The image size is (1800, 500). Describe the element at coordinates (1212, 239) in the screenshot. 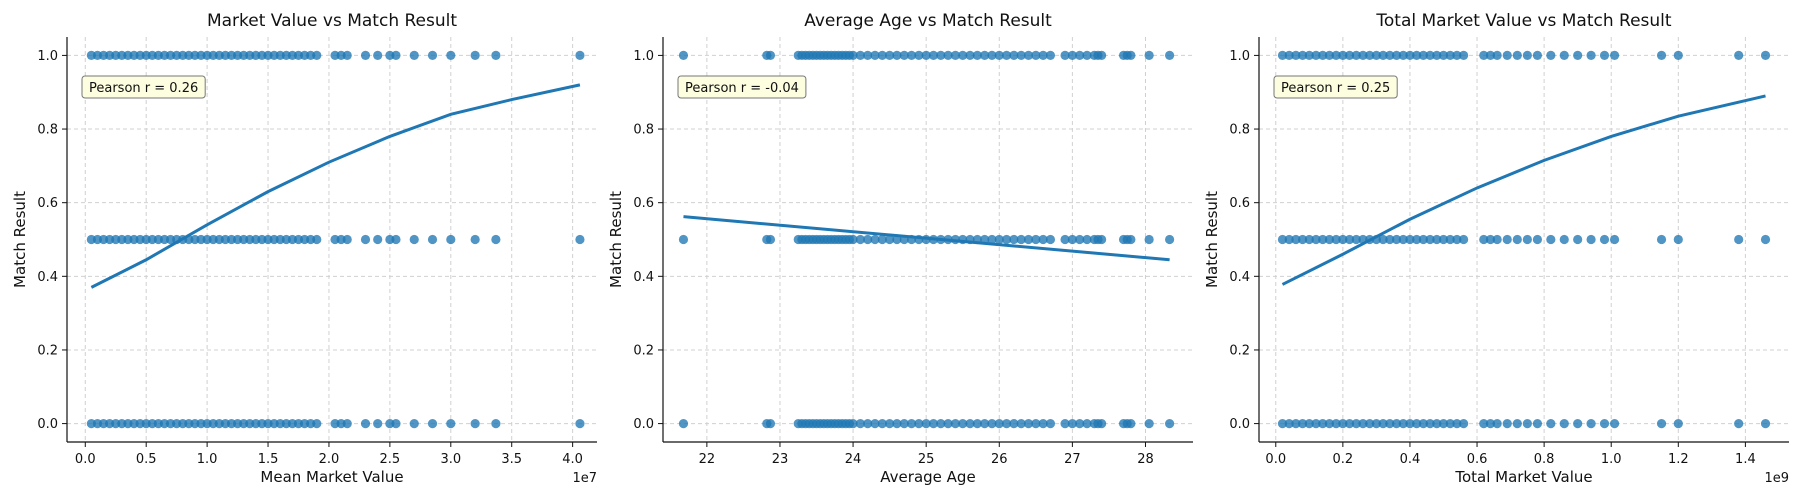

I see `y-axis-label: Match Result` at that location.